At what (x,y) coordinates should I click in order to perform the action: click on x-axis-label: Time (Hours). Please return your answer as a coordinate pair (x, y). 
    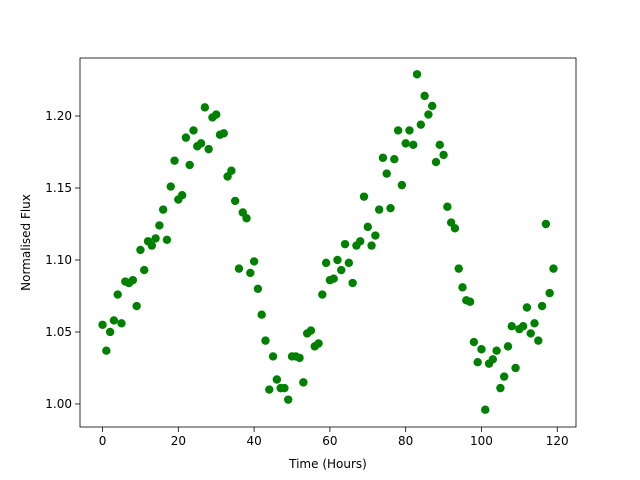
    Looking at the image, I should click on (327, 464).